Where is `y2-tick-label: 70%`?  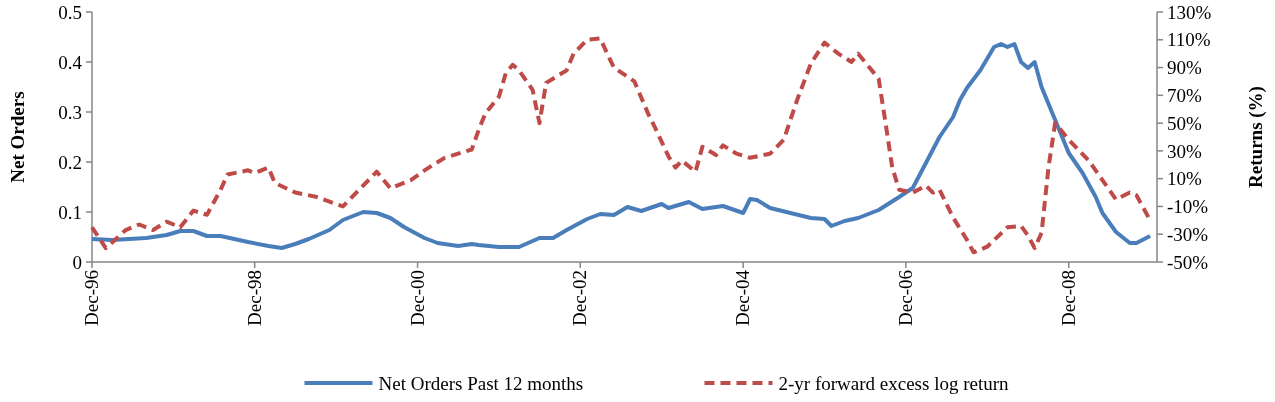
y2-tick-label: 70% is located at coordinates (1184, 95).